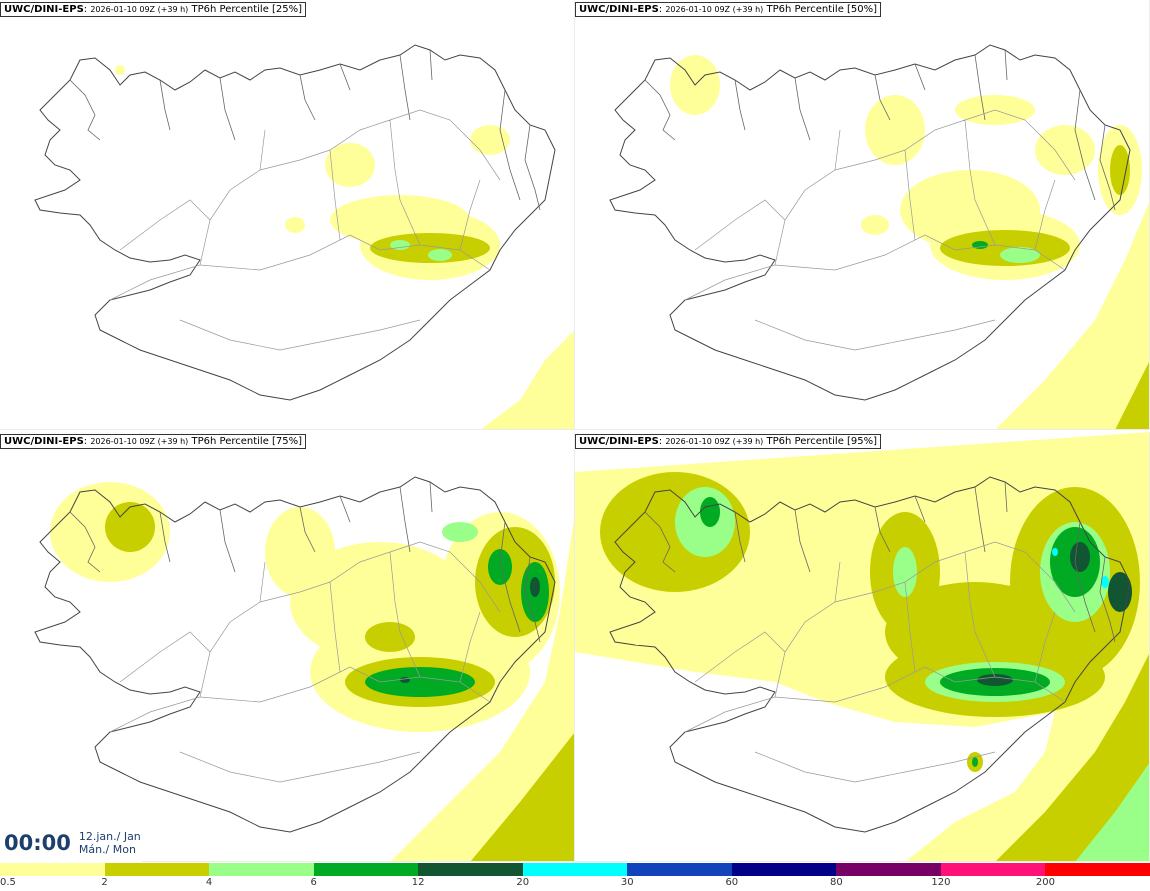 This screenshot has width=1150, height=891. What do you see at coordinates (822, 9) in the screenshot?
I see `product-title: TP6h Percentile [50%]` at bounding box center [822, 9].